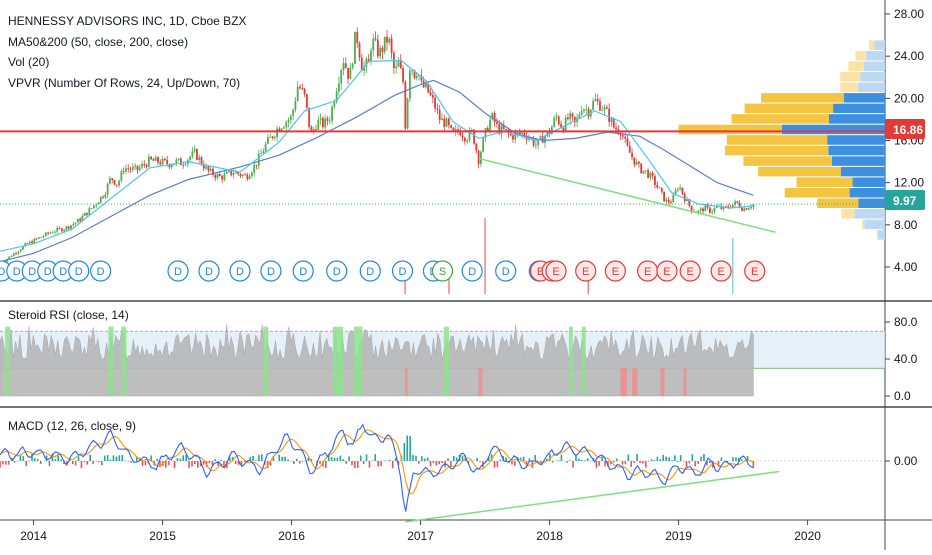  Describe the element at coordinates (906, 225) in the screenshot. I see `y-tick-label: 8.00` at that location.